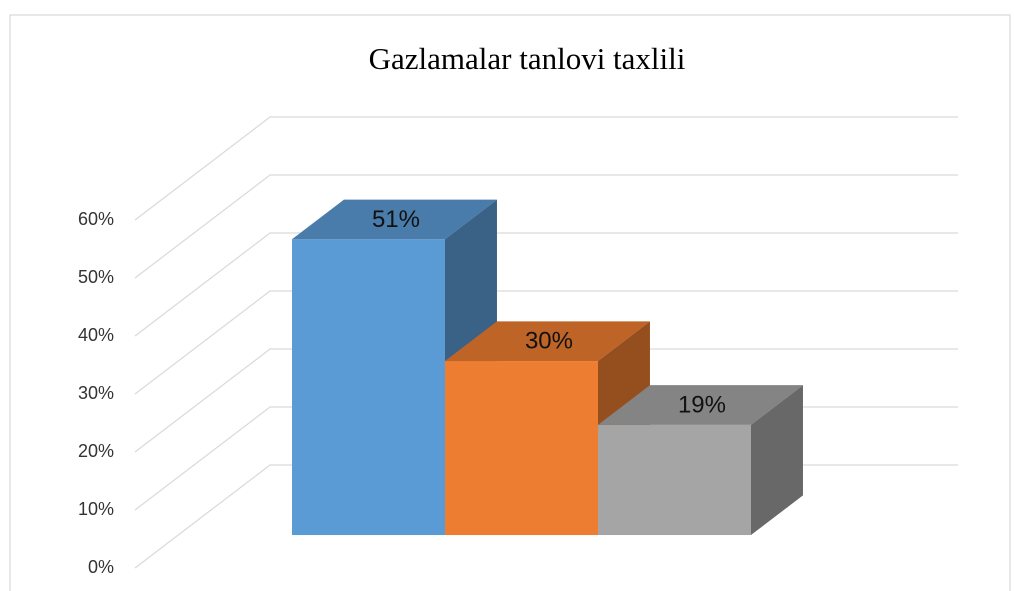  I want to click on y-tick-label: 0%, so click(101, 567).